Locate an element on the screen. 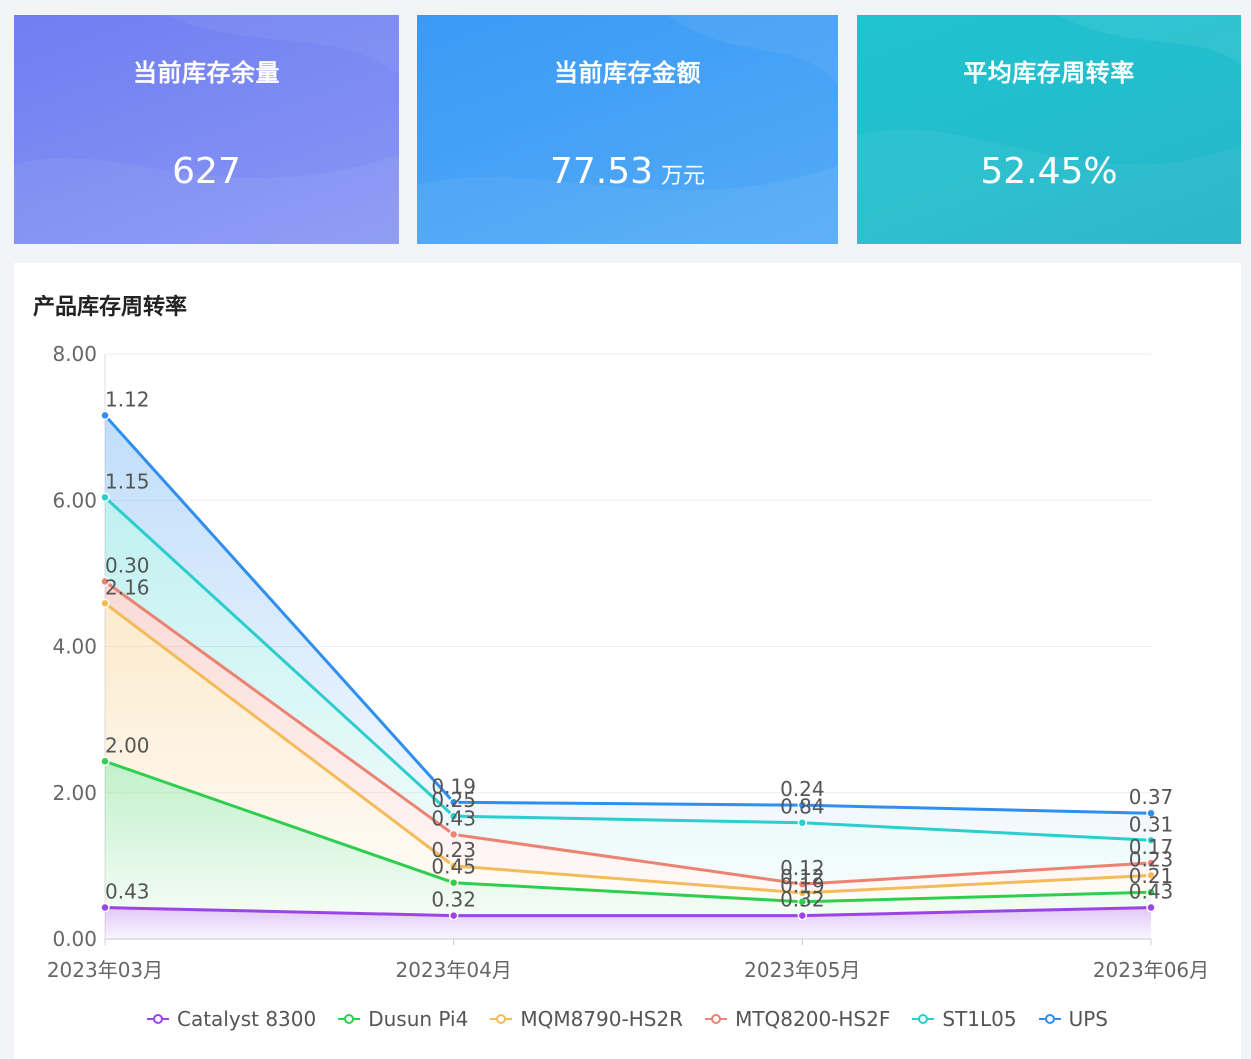 The height and width of the screenshot is (1059, 1251). area-dusun-pi4 is located at coordinates (628, 838).